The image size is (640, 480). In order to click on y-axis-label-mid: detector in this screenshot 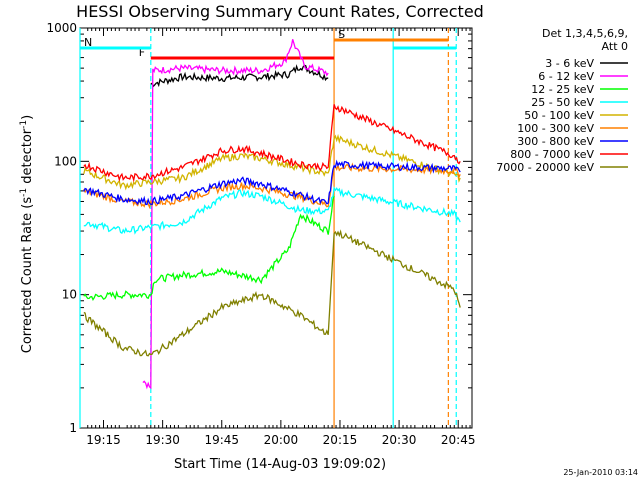, I will do `click(27, 158)`.